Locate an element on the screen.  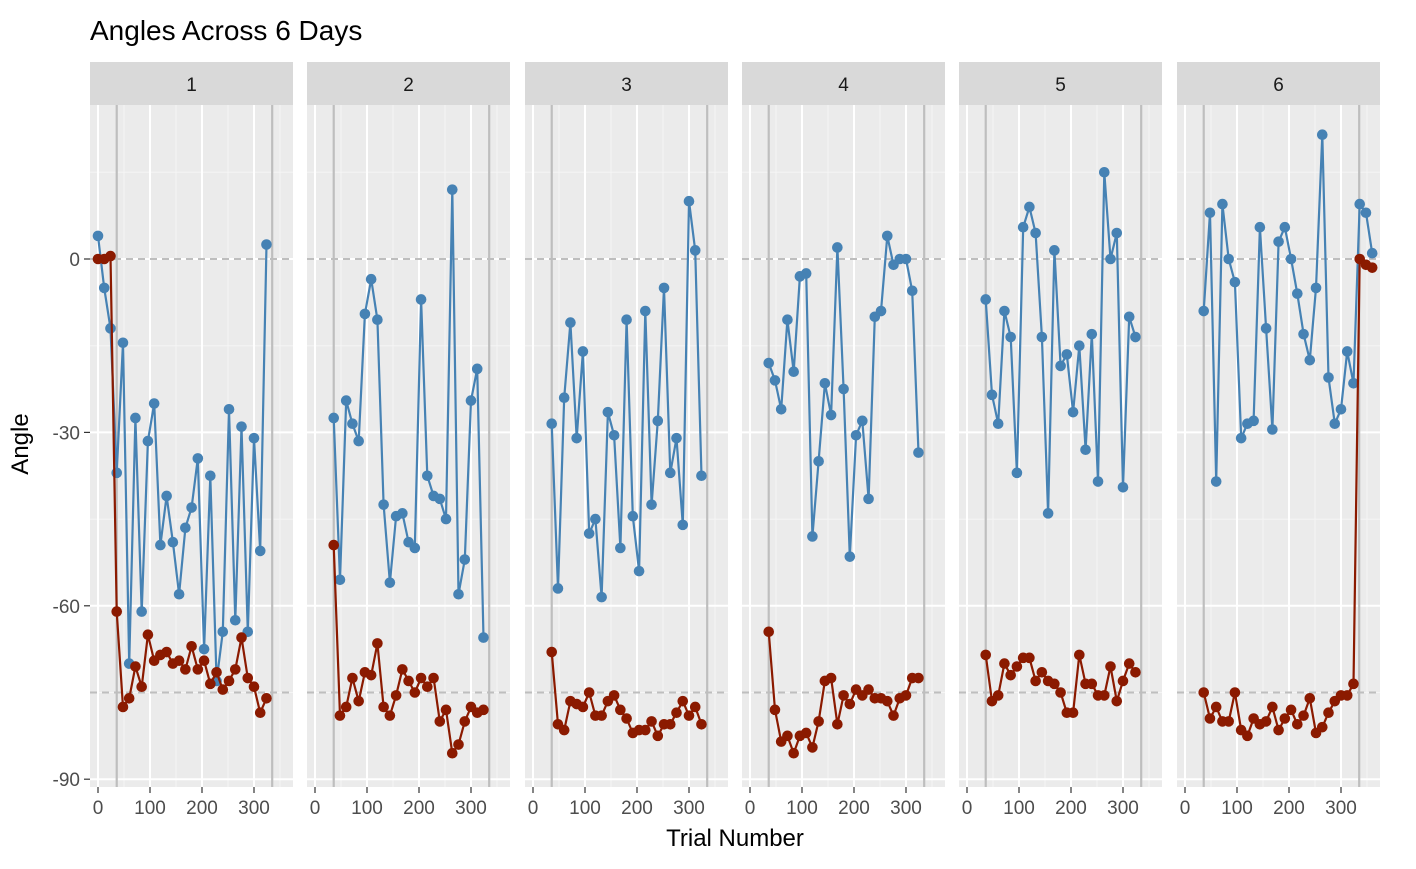
facet-strip-label: 6 is located at coordinates (1278, 85).